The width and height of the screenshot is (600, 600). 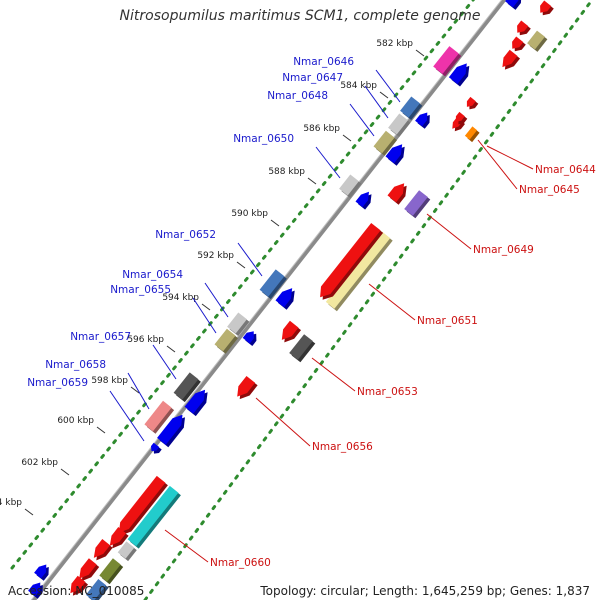 What do you see at coordinates (312, 78) in the screenshot?
I see `gene-label-nmar_0647: Nmar_0647` at bounding box center [312, 78].